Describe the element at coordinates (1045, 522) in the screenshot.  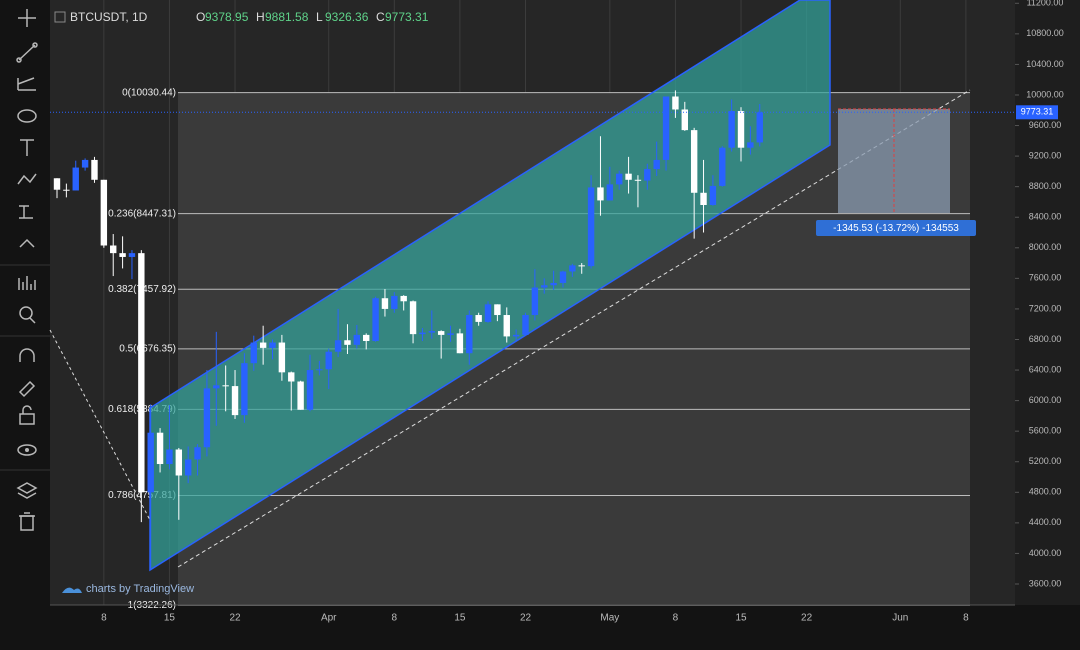
I see `y-tick-label: 4400.00` at that location.